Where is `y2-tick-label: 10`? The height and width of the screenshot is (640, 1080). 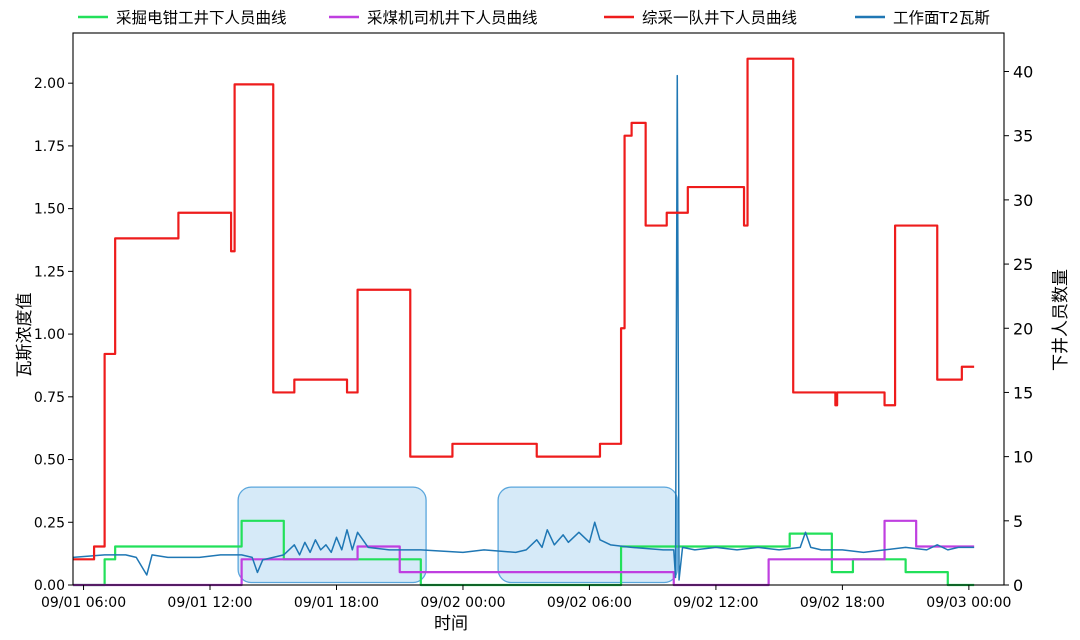
y2-tick-label: 10 is located at coordinates (1023, 457).